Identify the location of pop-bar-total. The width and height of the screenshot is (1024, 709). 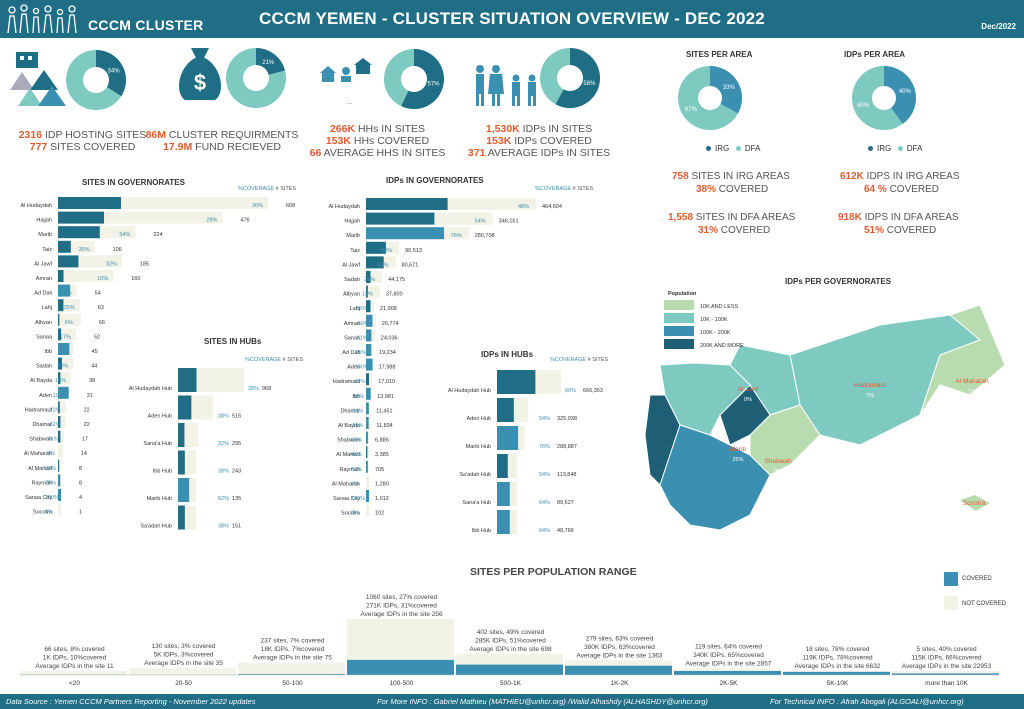
(182, 671).